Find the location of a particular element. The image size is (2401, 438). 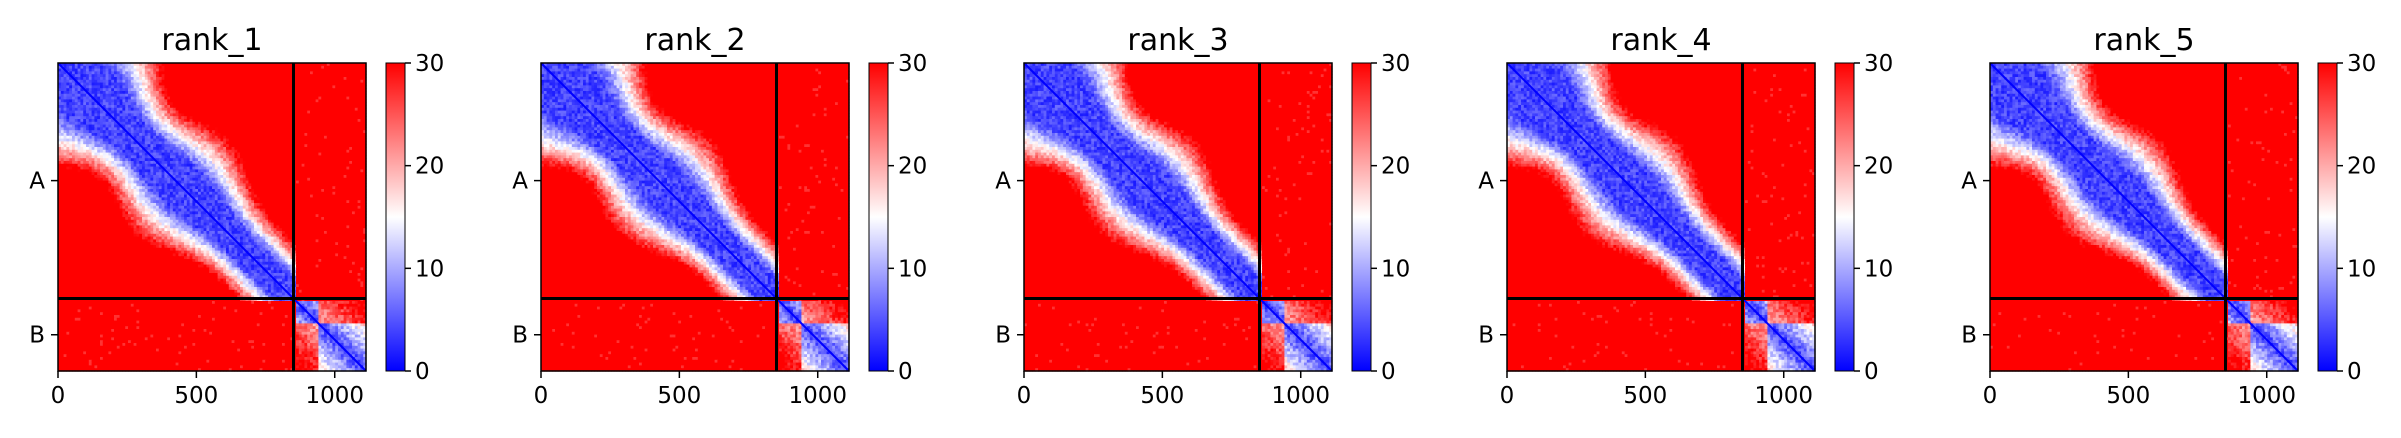

panel-title: rank_1 is located at coordinates (211, 40).